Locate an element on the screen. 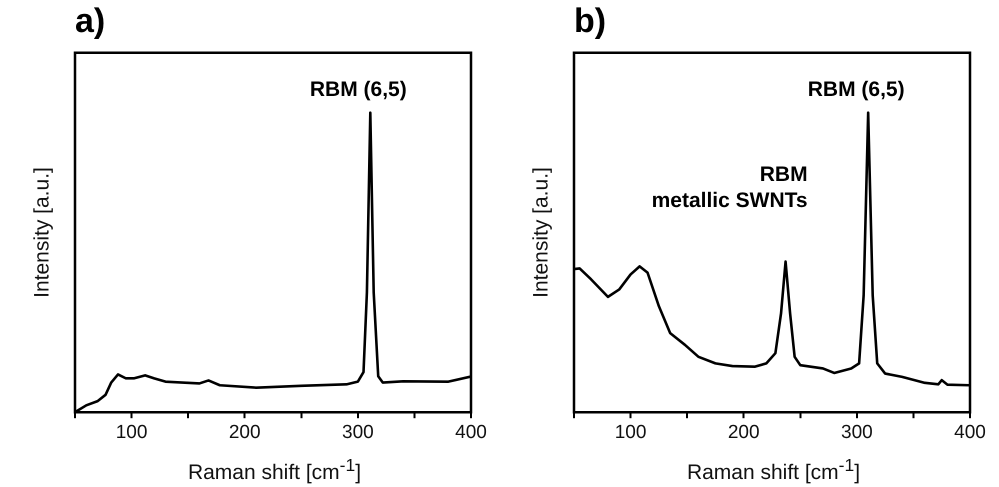  annotation: RBM metallic SWNTs is located at coordinates (730, 187).